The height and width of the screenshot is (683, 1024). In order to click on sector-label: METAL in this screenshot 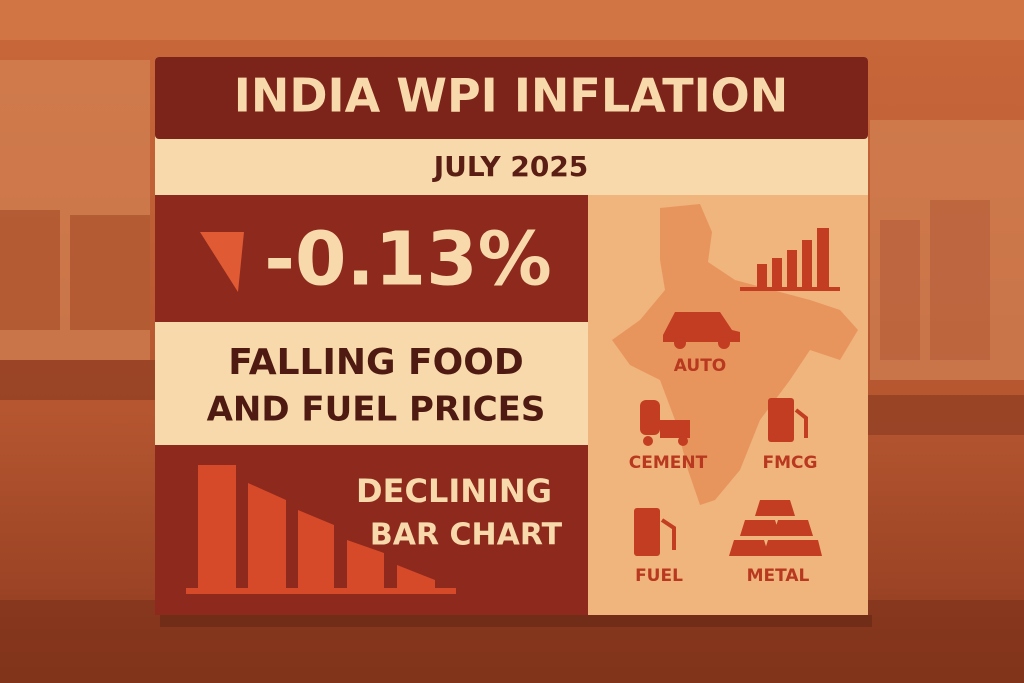, I will do `click(778, 576)`.